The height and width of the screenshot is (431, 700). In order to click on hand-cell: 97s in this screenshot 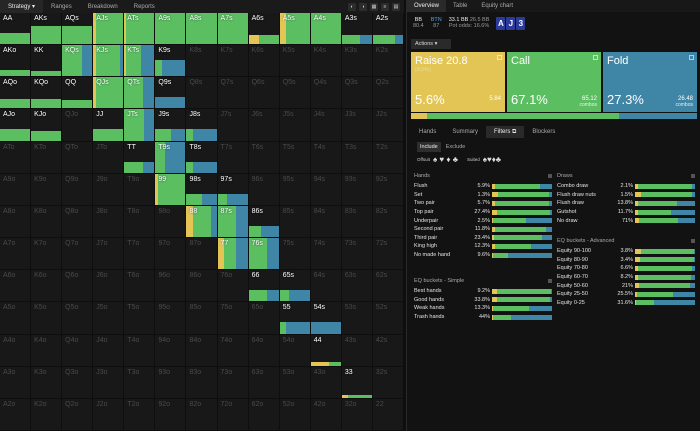, I will do `click(233, 189)`.